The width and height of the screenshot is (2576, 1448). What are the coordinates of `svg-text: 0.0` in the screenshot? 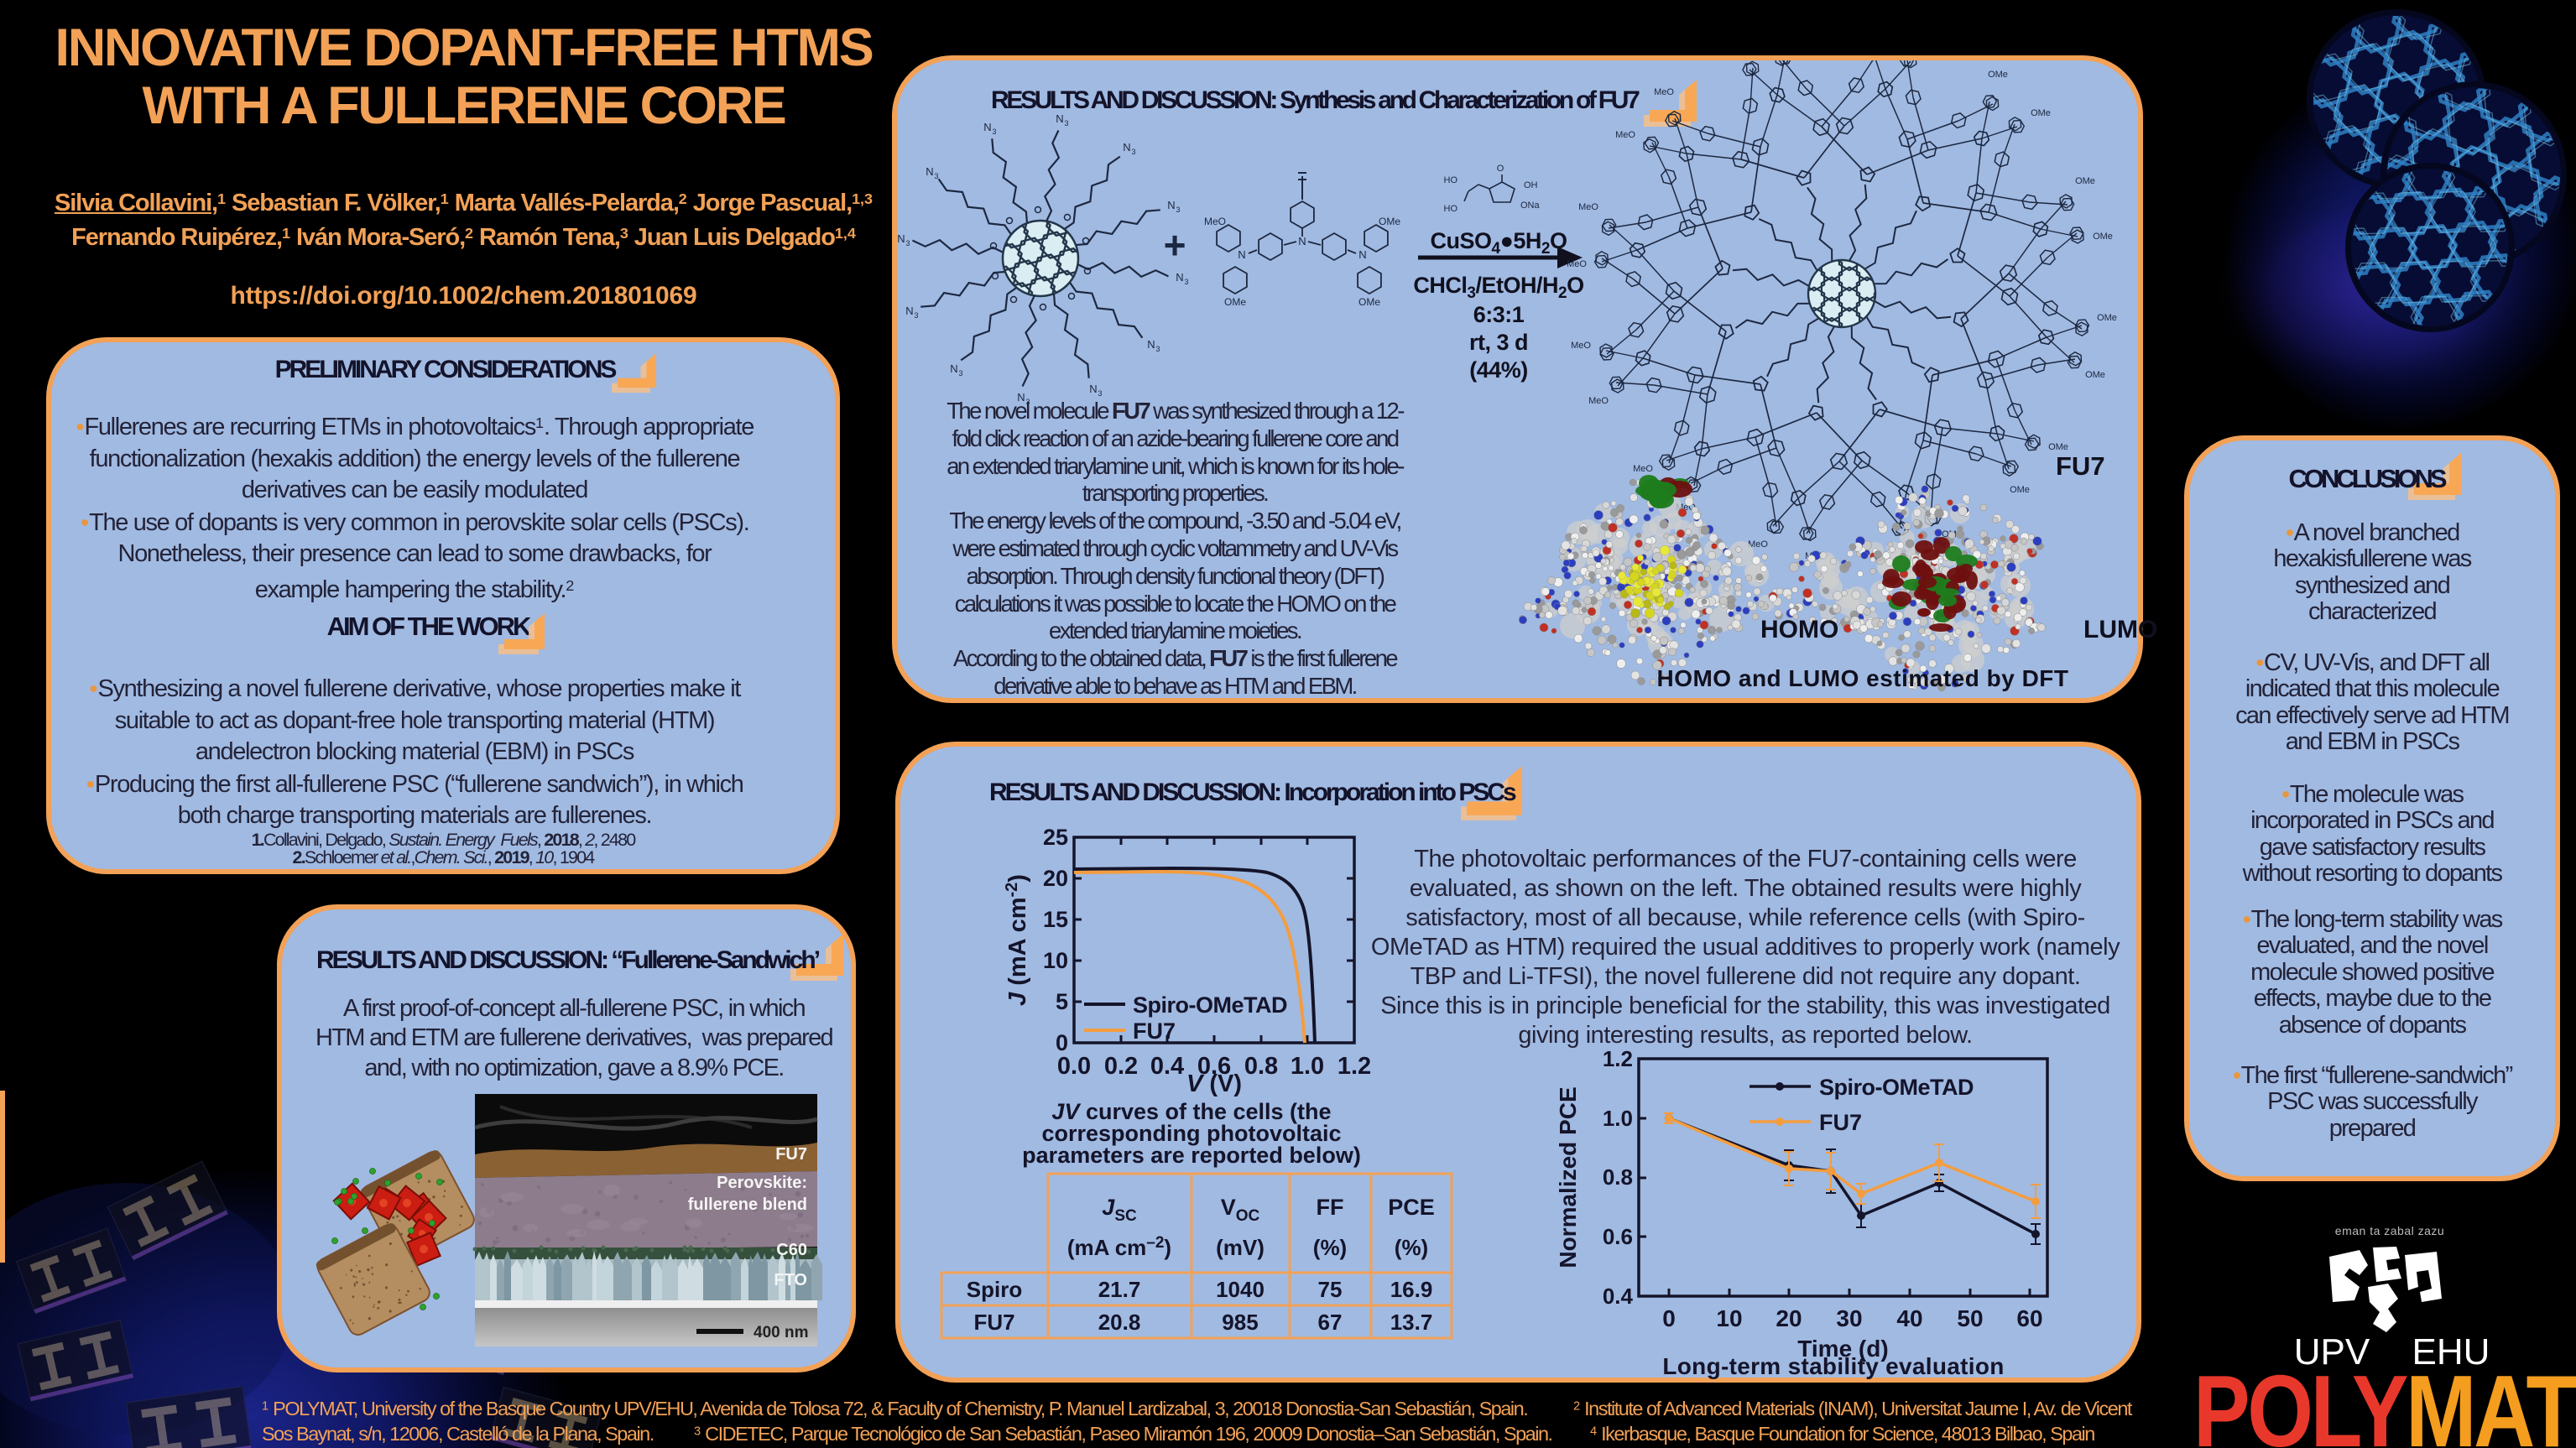 It's located at (1074, 1066).